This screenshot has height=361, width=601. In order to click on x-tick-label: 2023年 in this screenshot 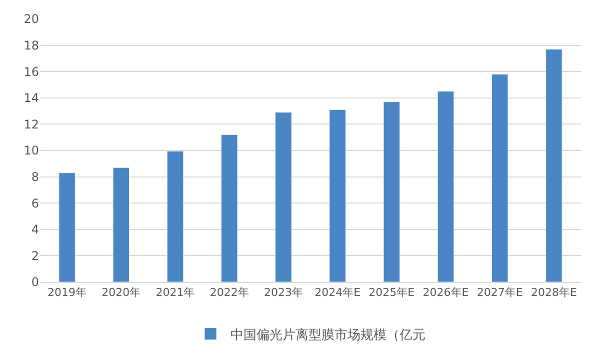, I will do `click(283, 293)`.